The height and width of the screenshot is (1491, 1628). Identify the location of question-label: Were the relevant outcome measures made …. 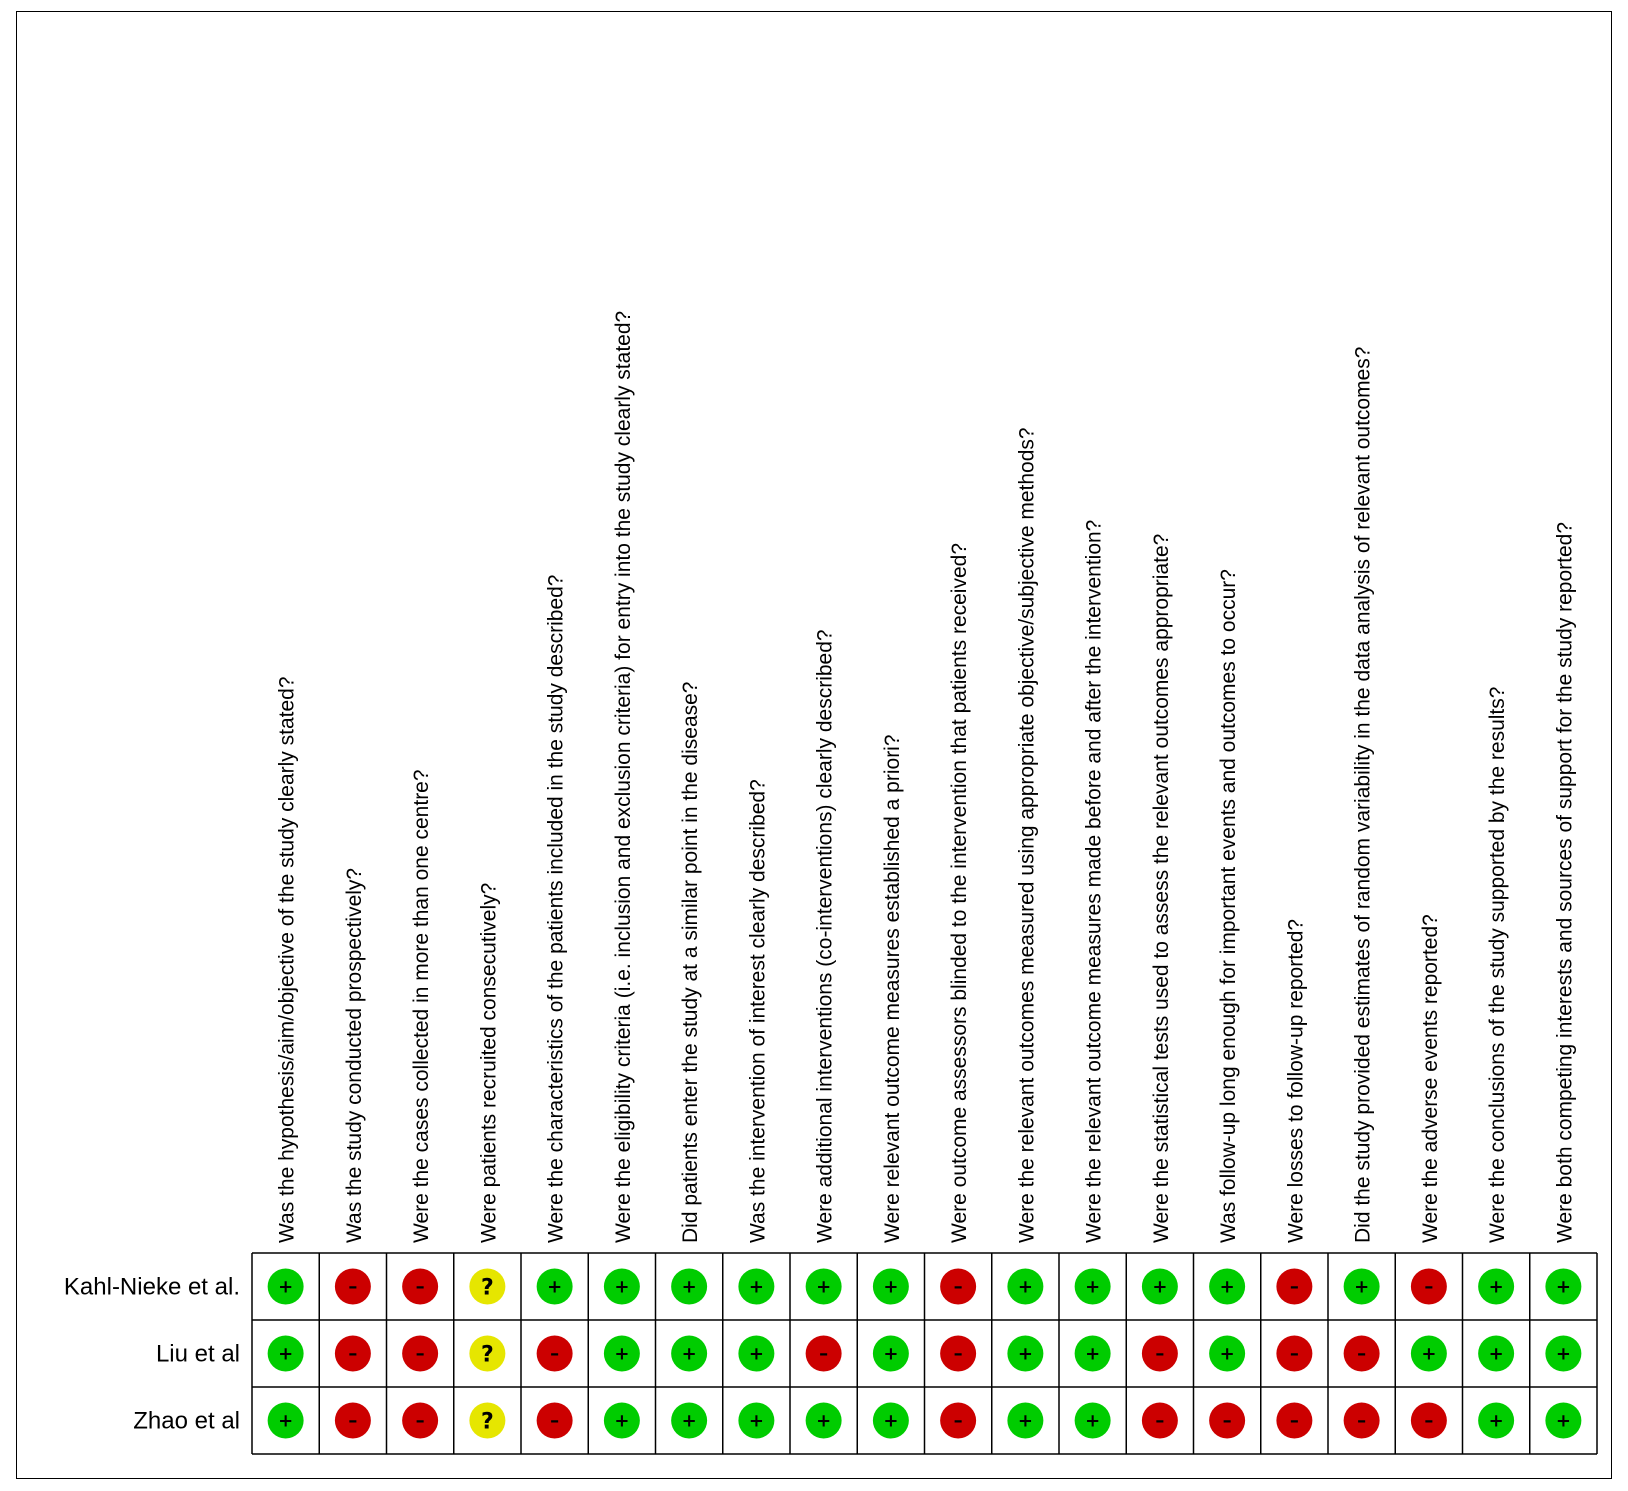
(1094, 881).